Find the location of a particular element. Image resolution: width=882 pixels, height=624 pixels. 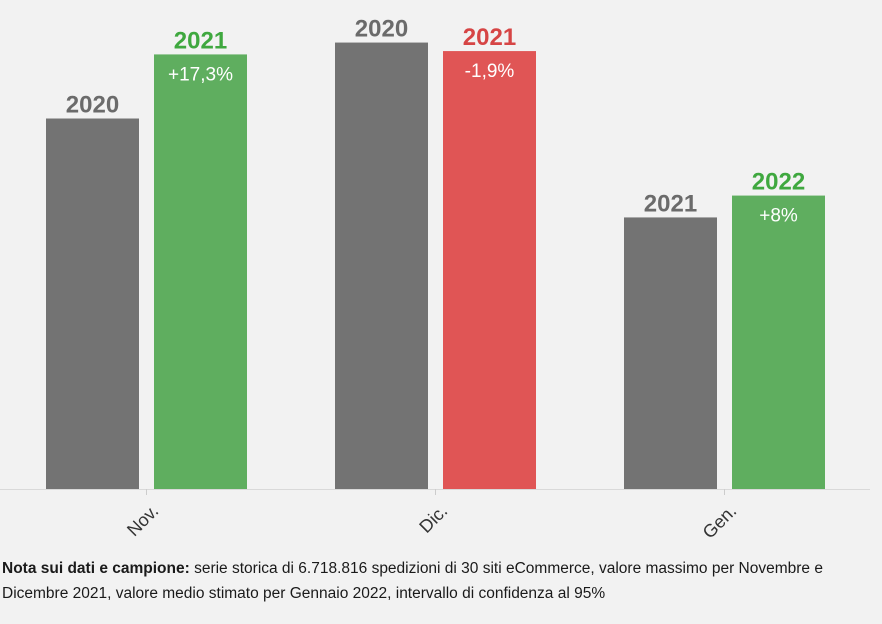

bar-change-label: +8% is located at coordinates (778, 216).